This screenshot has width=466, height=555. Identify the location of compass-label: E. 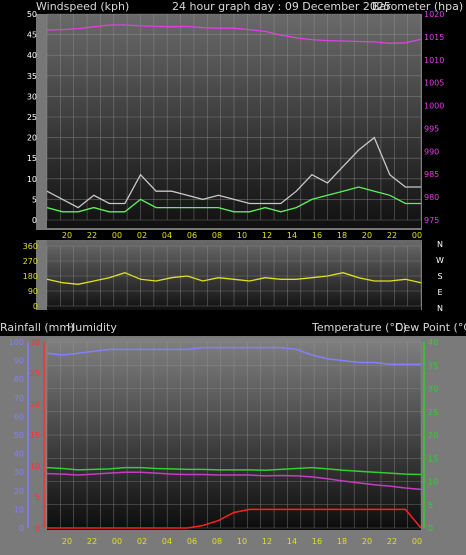
(439, 292).